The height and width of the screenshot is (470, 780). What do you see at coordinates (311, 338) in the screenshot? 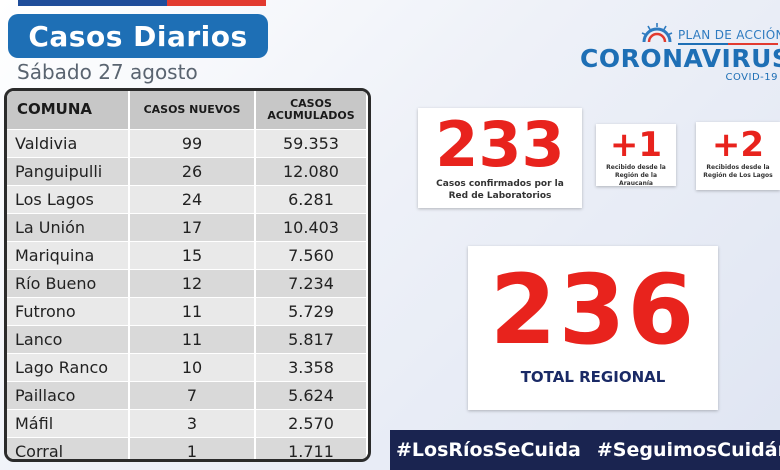
I see `cell-acumulados: 5.817` at bounding box center [311, 338].